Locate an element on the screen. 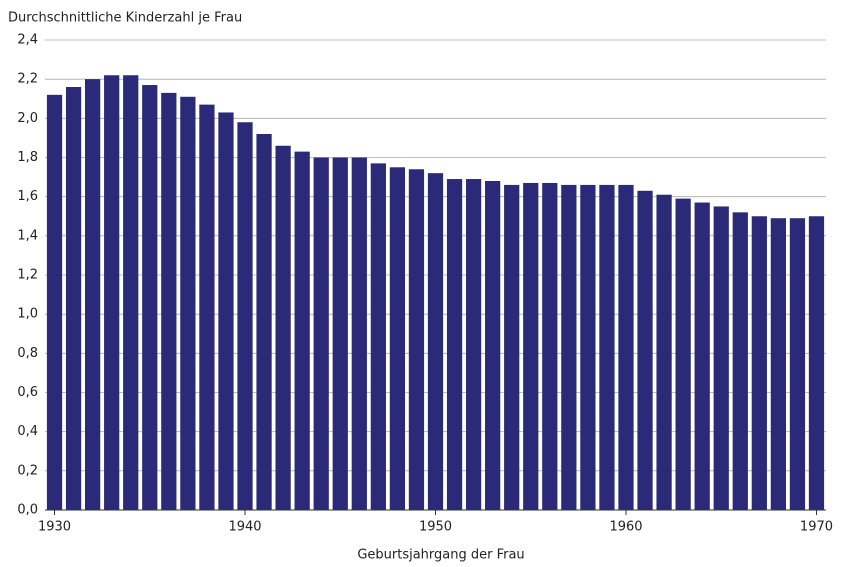 The image size is (841, 567). x-tick-label: 1950 is located at coordinates (435, 527).